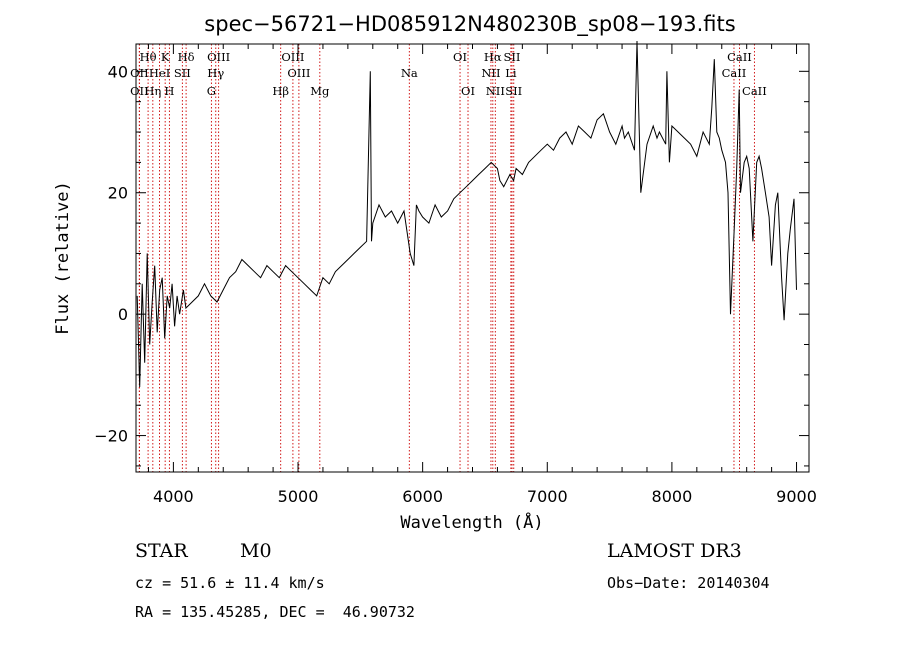  What do you see at coordinates (275, 612) in the screenshot?
I see `coordinates: RA = 135.45285, DEC = 46.90732` at bounding box center [275, 612].